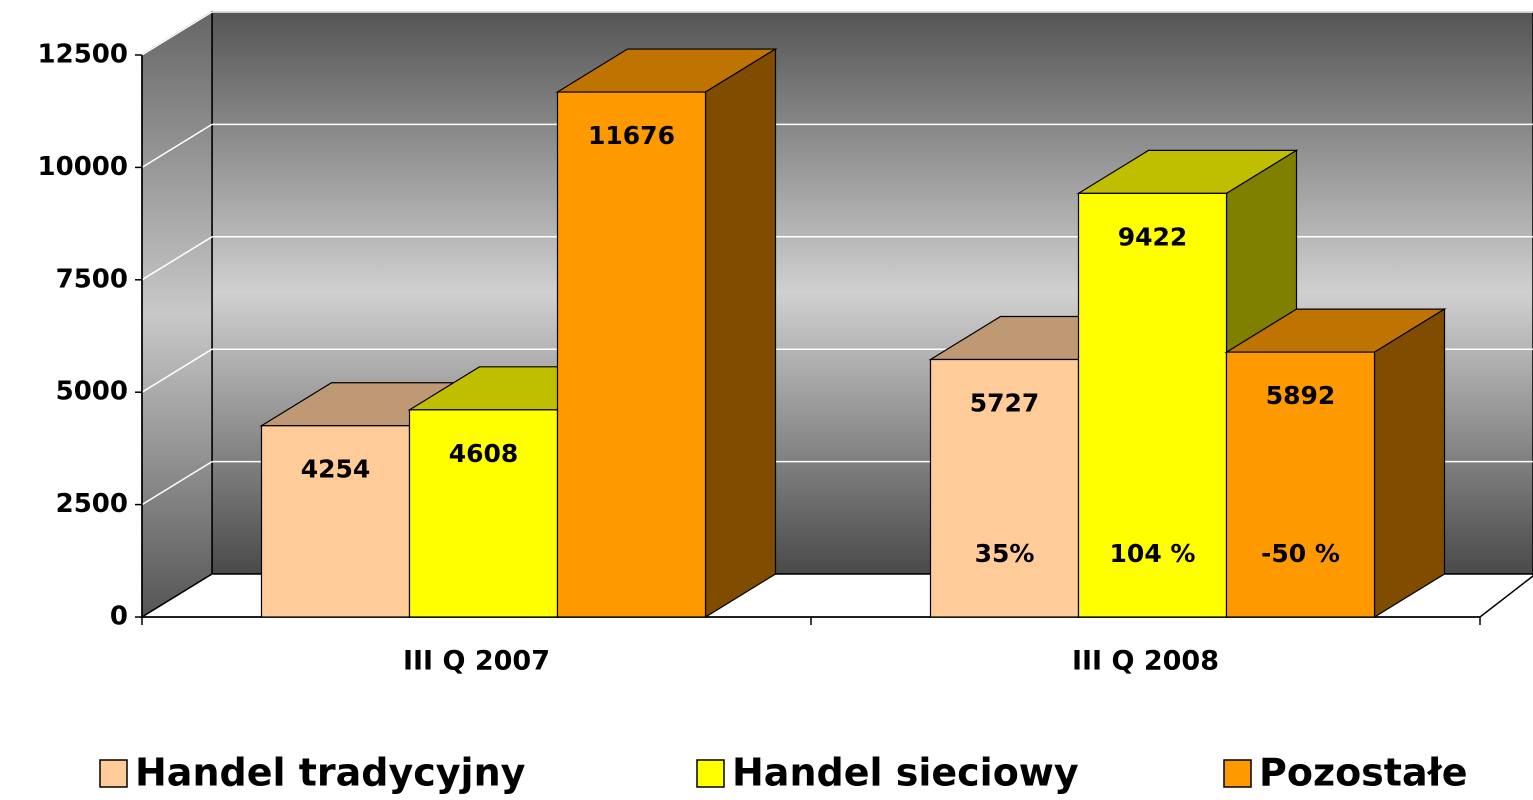 The width and height of the screenshot is (1533, 800). Describe the element at coordinates (631, 135) in the screenshot. I see `value-label: 11676` at that location.